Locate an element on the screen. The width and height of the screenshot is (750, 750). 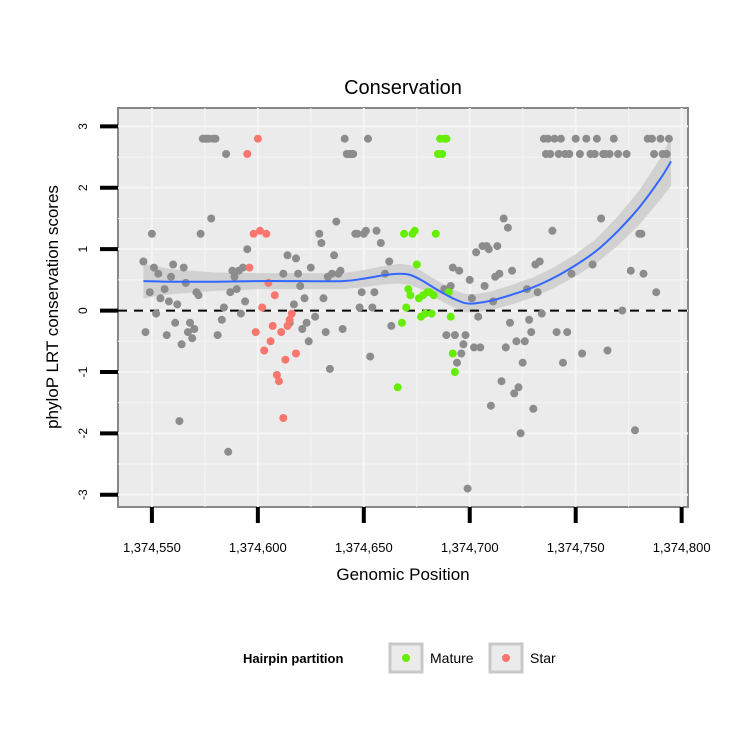
y-tick-label: -1 is located at coordinates (83, 371).